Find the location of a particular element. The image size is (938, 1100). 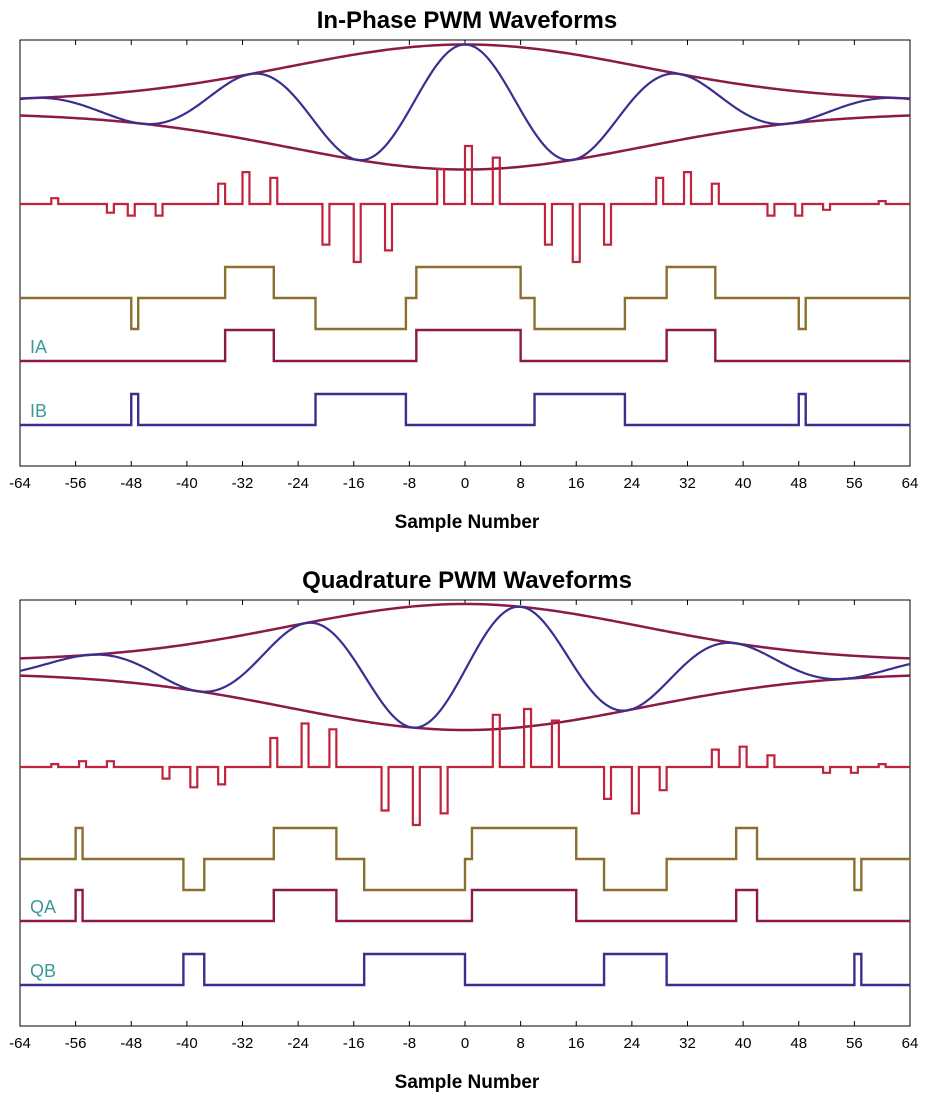

waveform-label-a: QA is located at coordinates (43, 907).